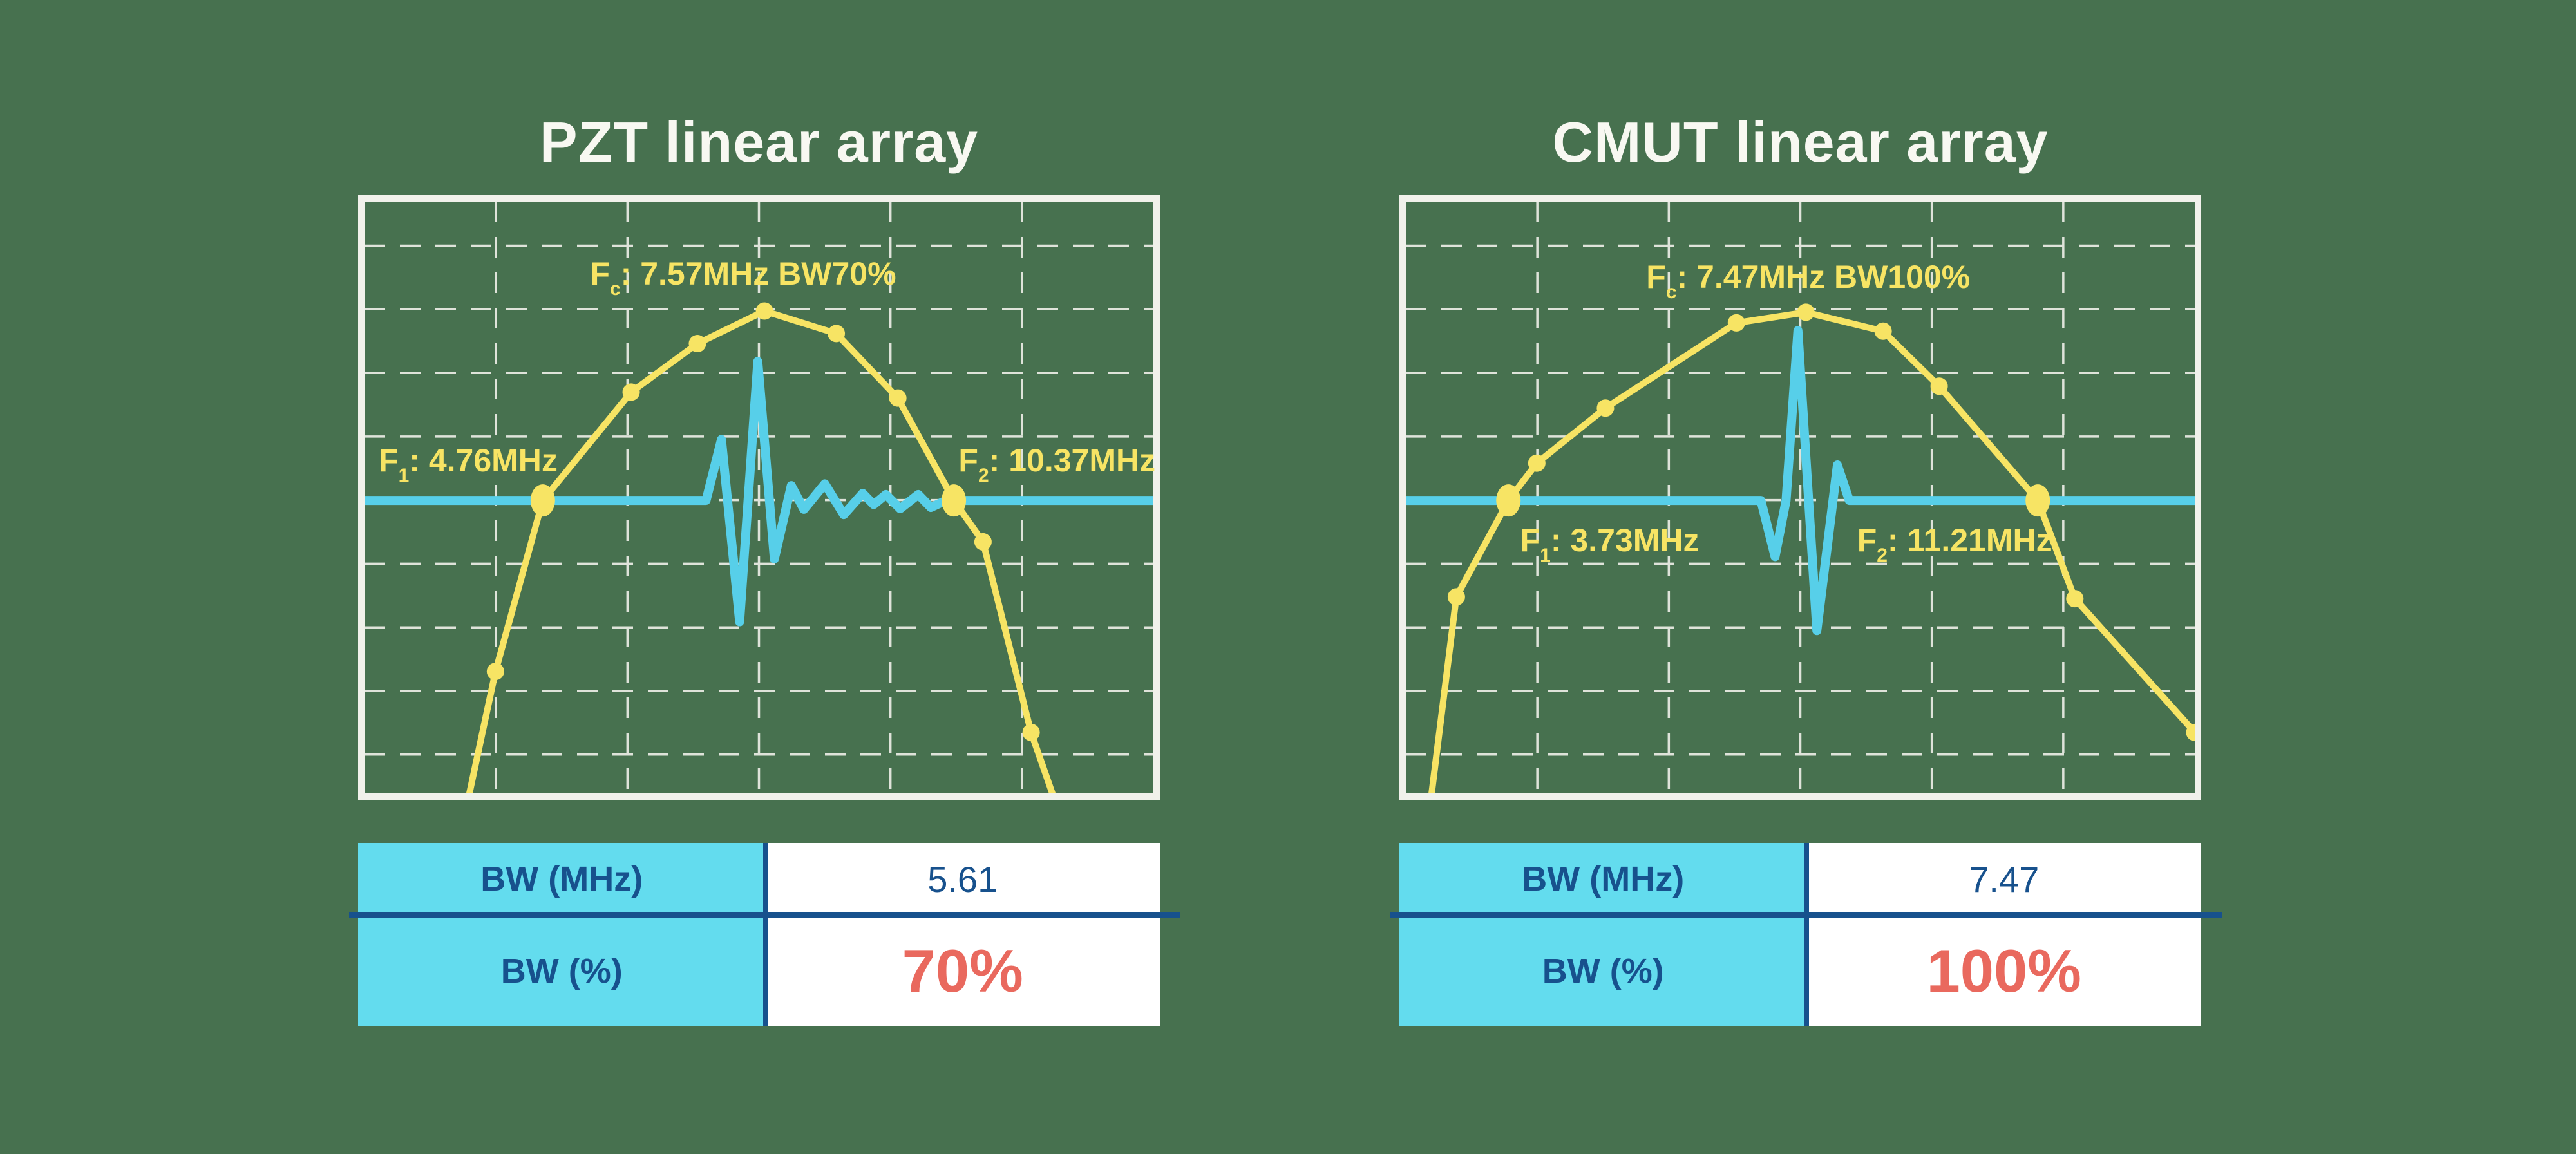 This screenshot has height=1154, width=2576. What do you see at coordinates (483, 460) in the screenshot?
I see `f1-label-value: : 4.76MHz` at bounding box center [483, 460].